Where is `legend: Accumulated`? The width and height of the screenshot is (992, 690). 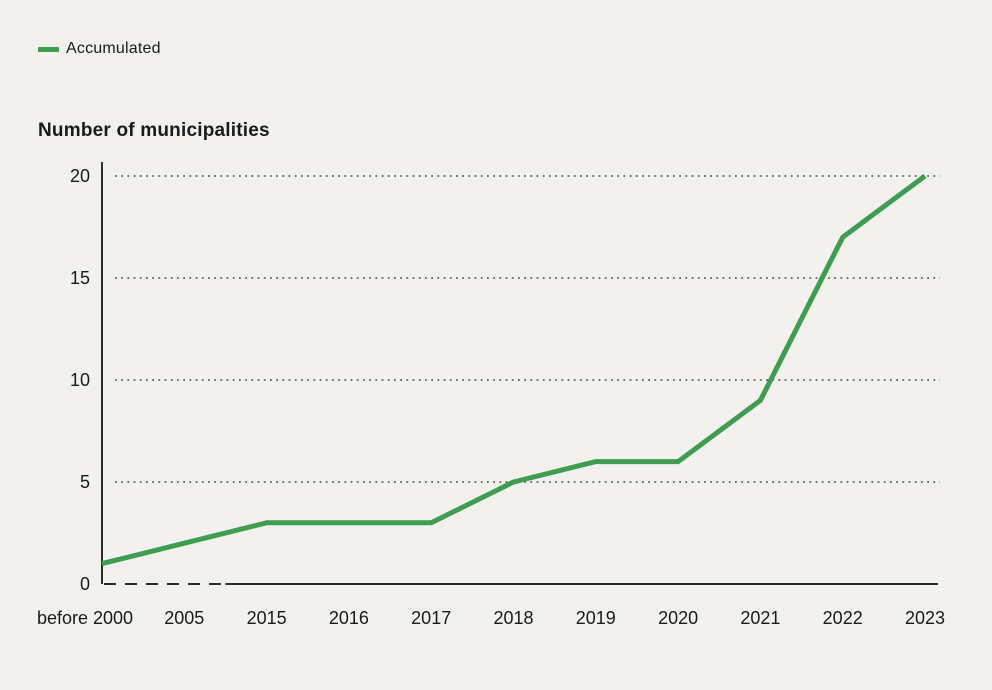 legend: Accumulated is located at coordinates (99, 49).